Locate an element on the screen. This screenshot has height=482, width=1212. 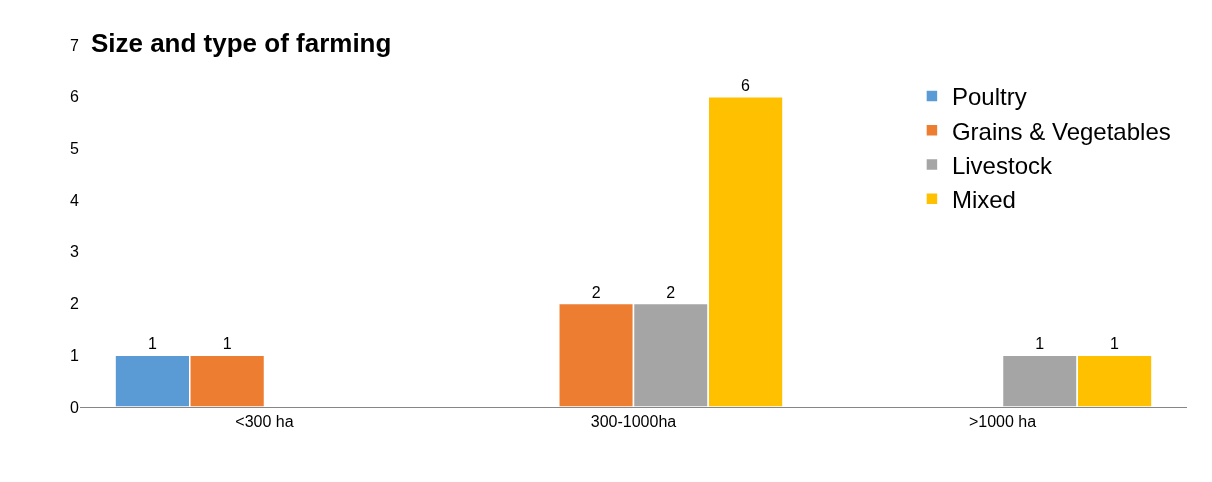
y-tick-label: 1 is located at coordinates (75, 355).